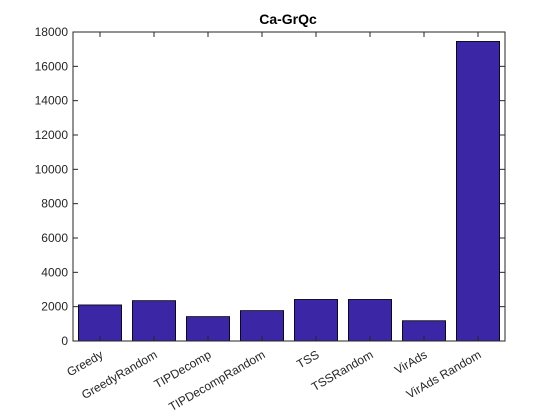 The image size is (560, 420). Describe the element at coordinates (369, 320) in the screenshot. I see `bar-tssrandom` at that location.